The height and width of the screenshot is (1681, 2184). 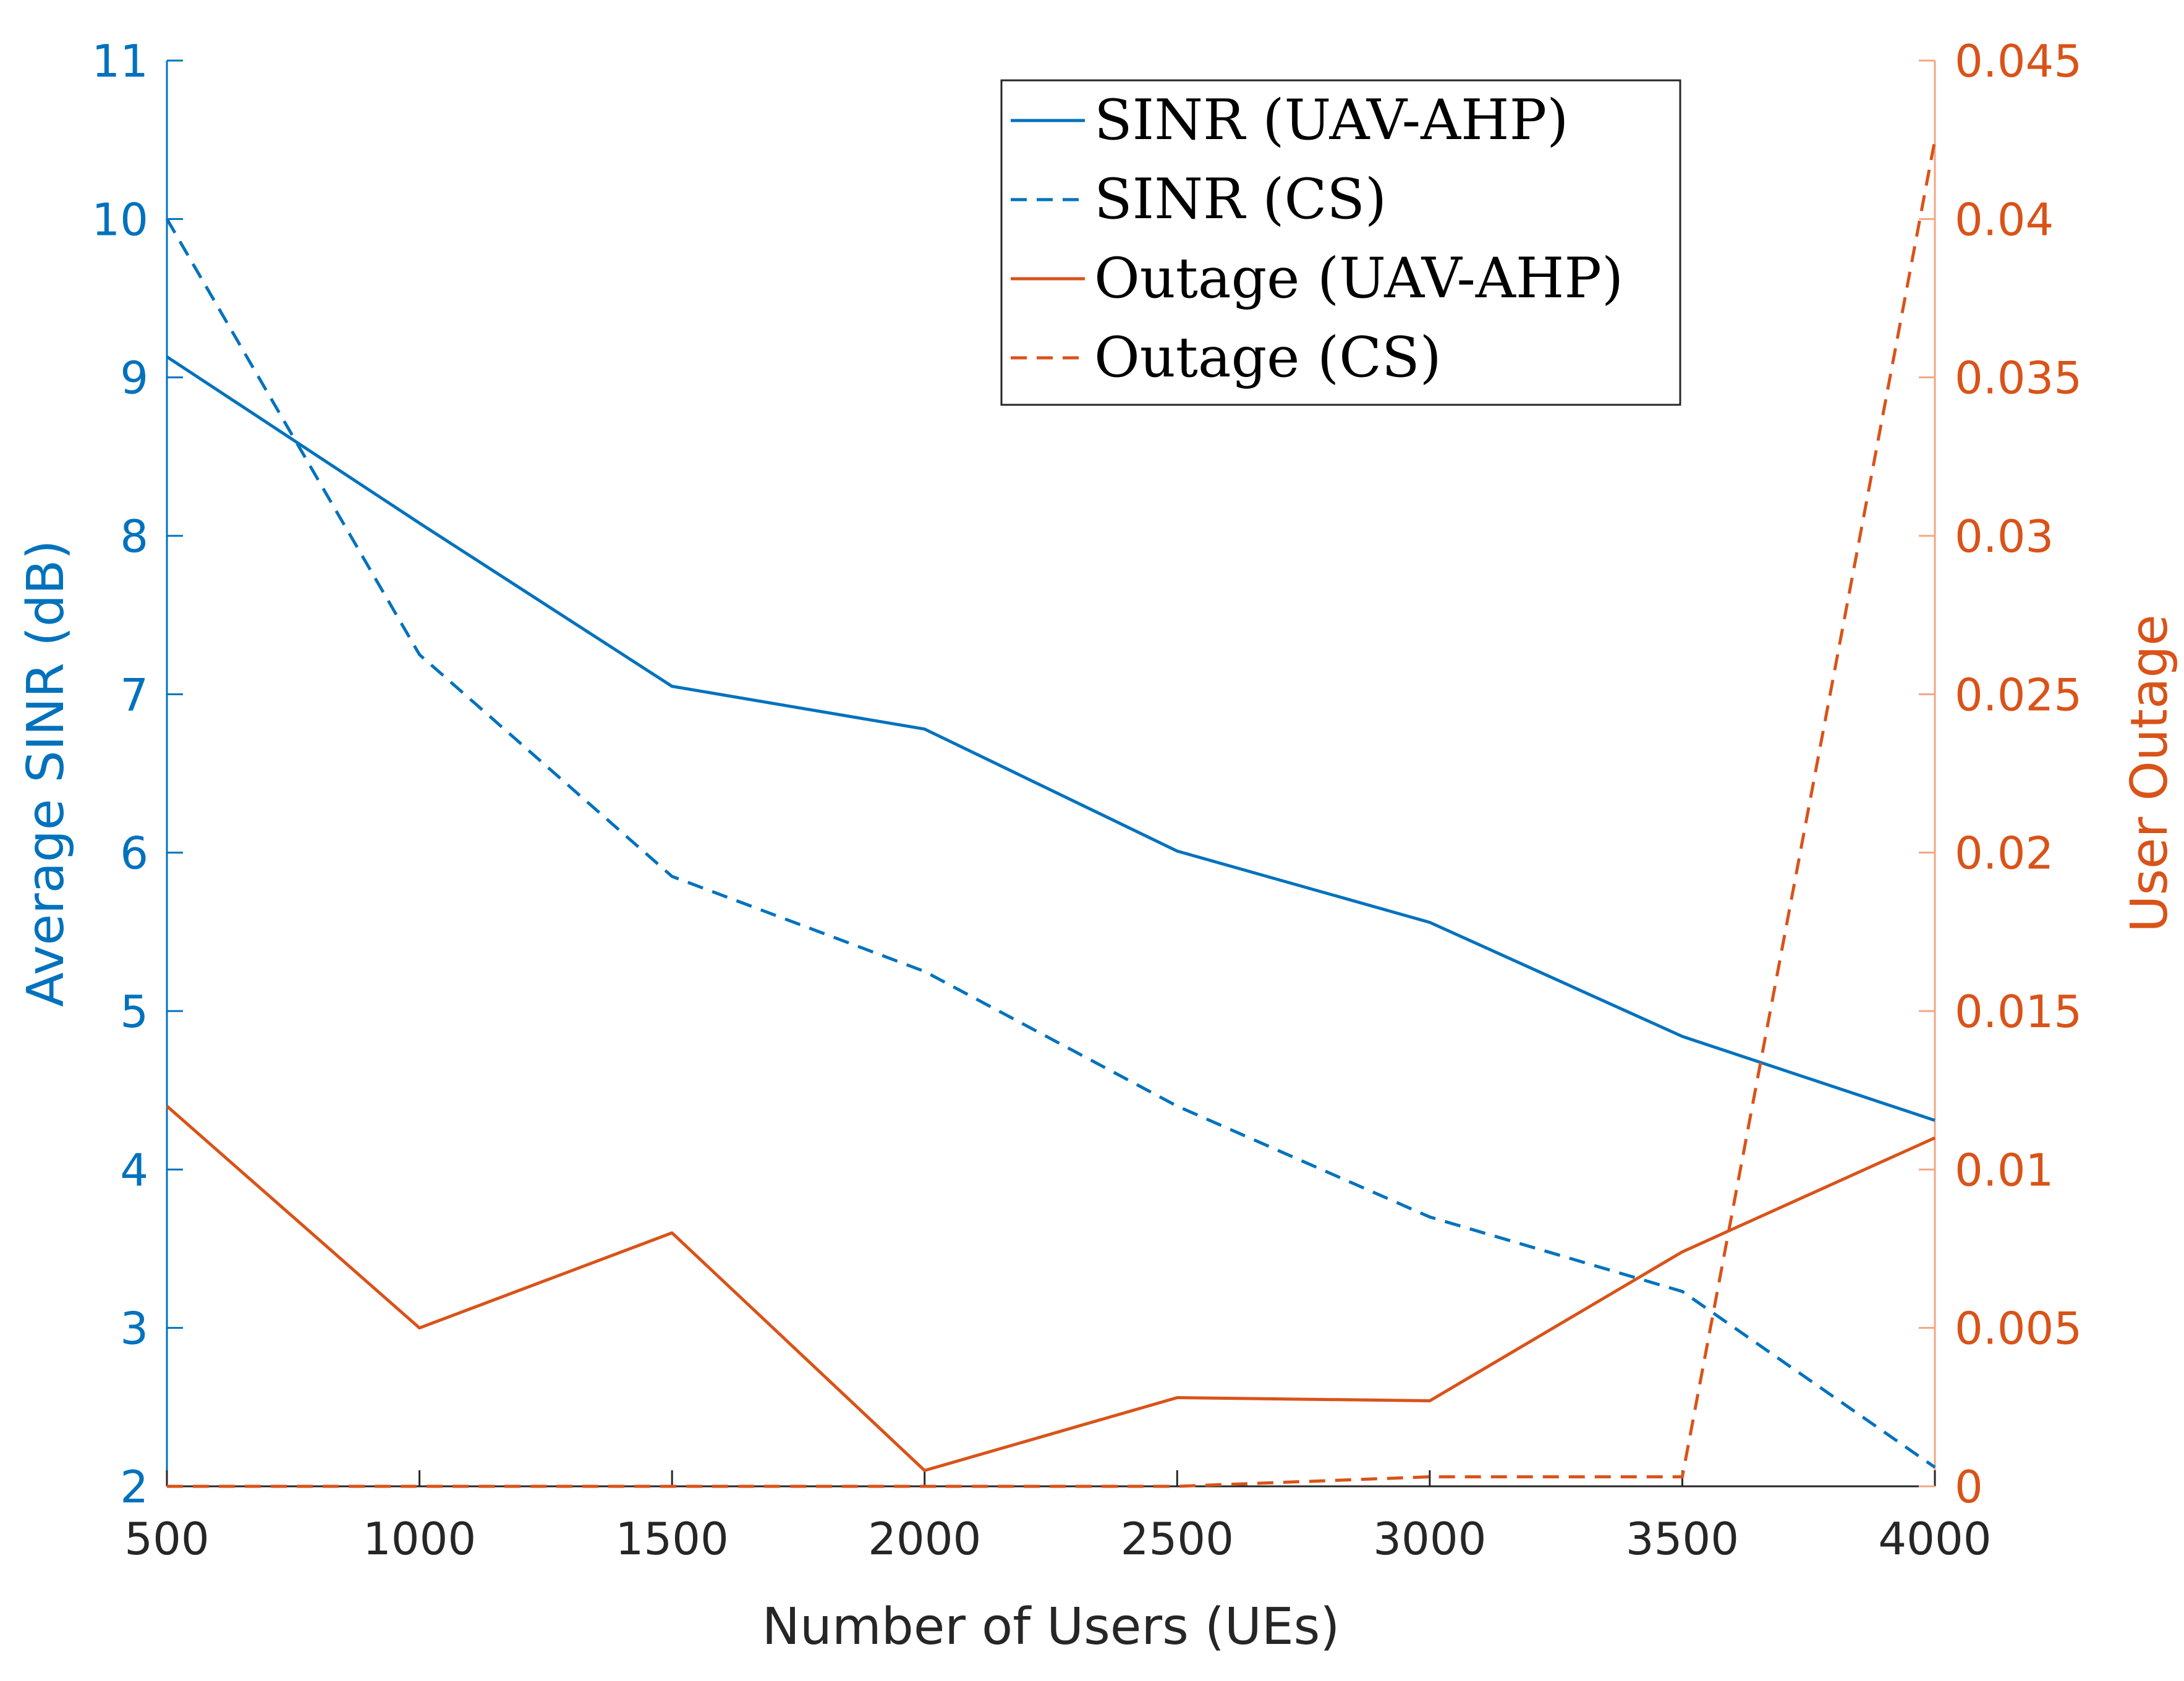 What do you see at coordinates (2005, 1170) in the screenshot?
I see `right-y-tick-label: 0.01` at bounding box center [2005, 1170].